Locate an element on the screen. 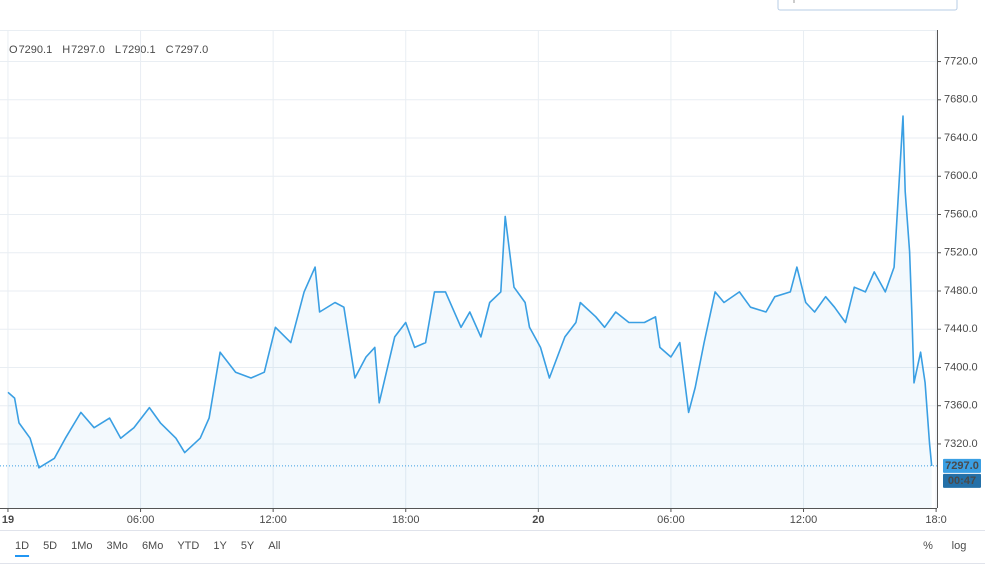 The image size is (985, 567). last-price-tag is located at coordinates (962, 465).